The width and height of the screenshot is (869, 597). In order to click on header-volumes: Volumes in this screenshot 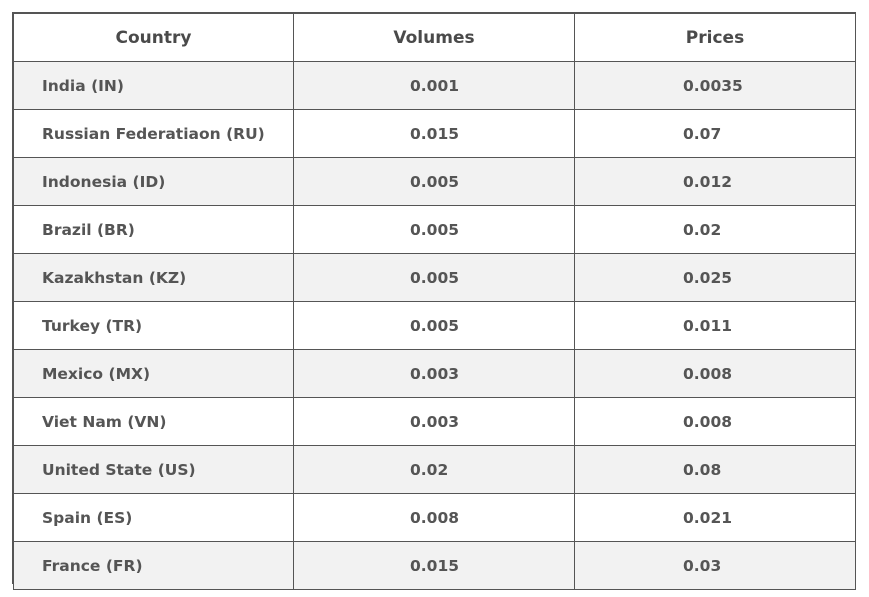, I will do `click(434, 37)`.